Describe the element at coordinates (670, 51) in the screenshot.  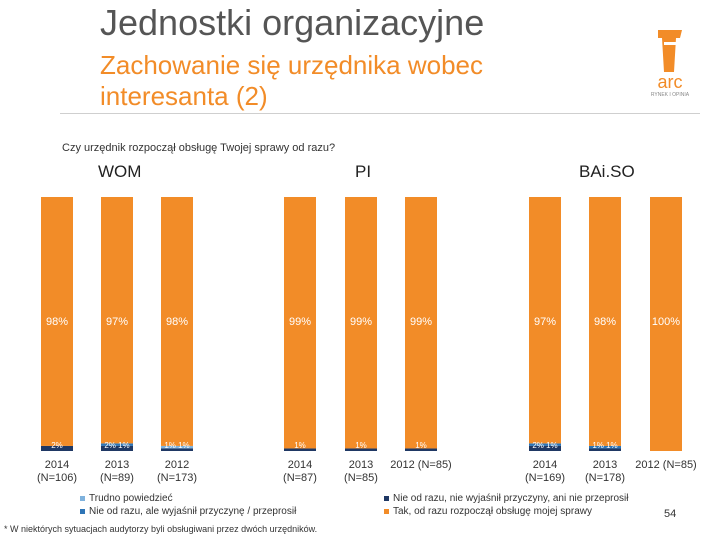
I see `lighthouse-icon` at that location.